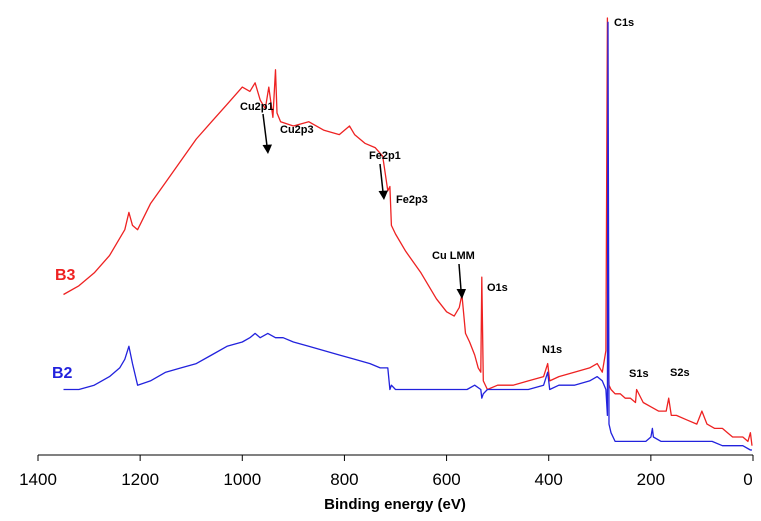  What do you see at coordinates (747, 479) in the screenshot?
I see `x-tick-label: 0` at bounding box center [747, 479].